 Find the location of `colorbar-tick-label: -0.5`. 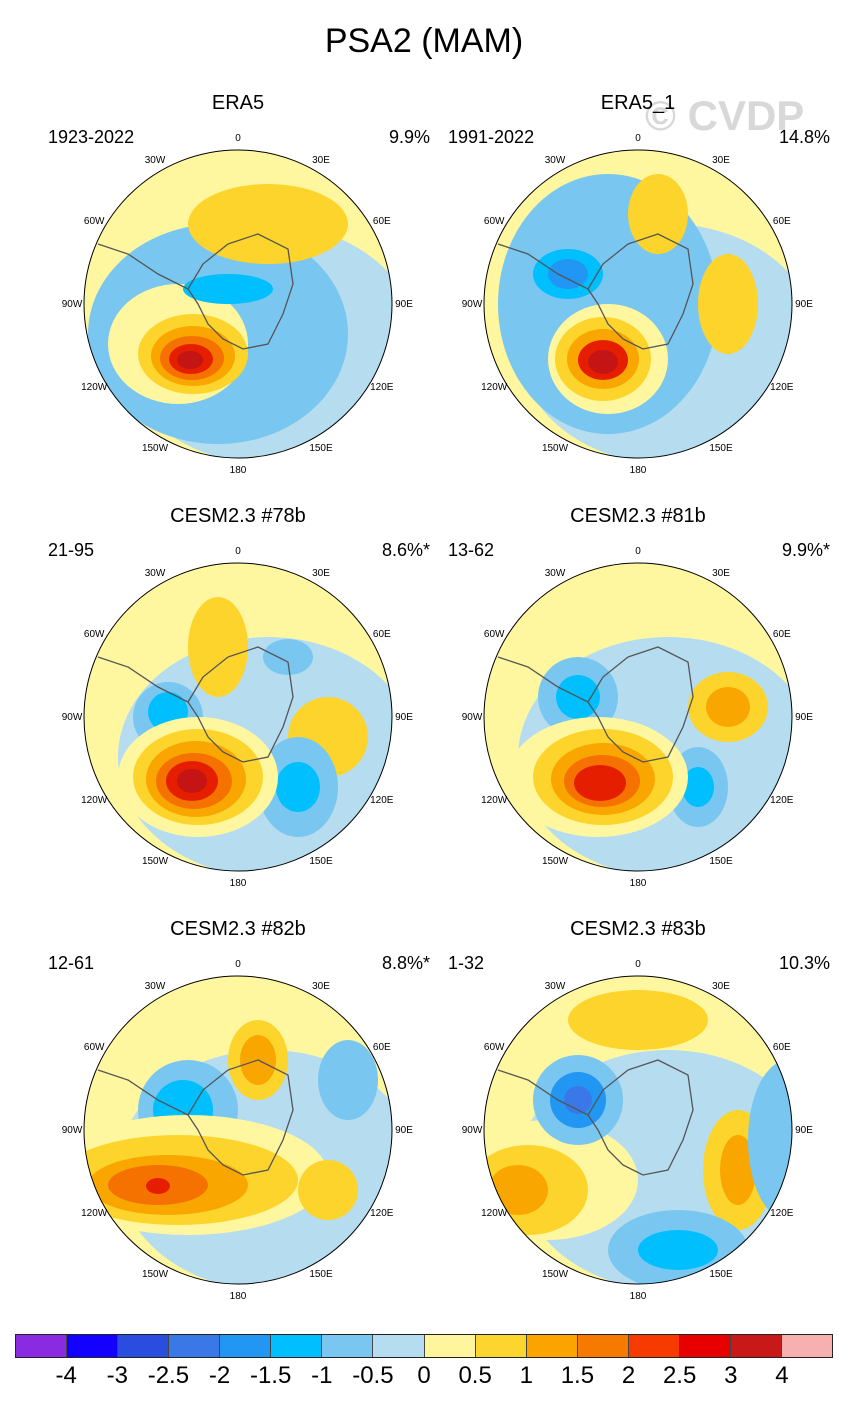

colorbar-tick-label: -0.5 is located at coordinates (373, 1375).